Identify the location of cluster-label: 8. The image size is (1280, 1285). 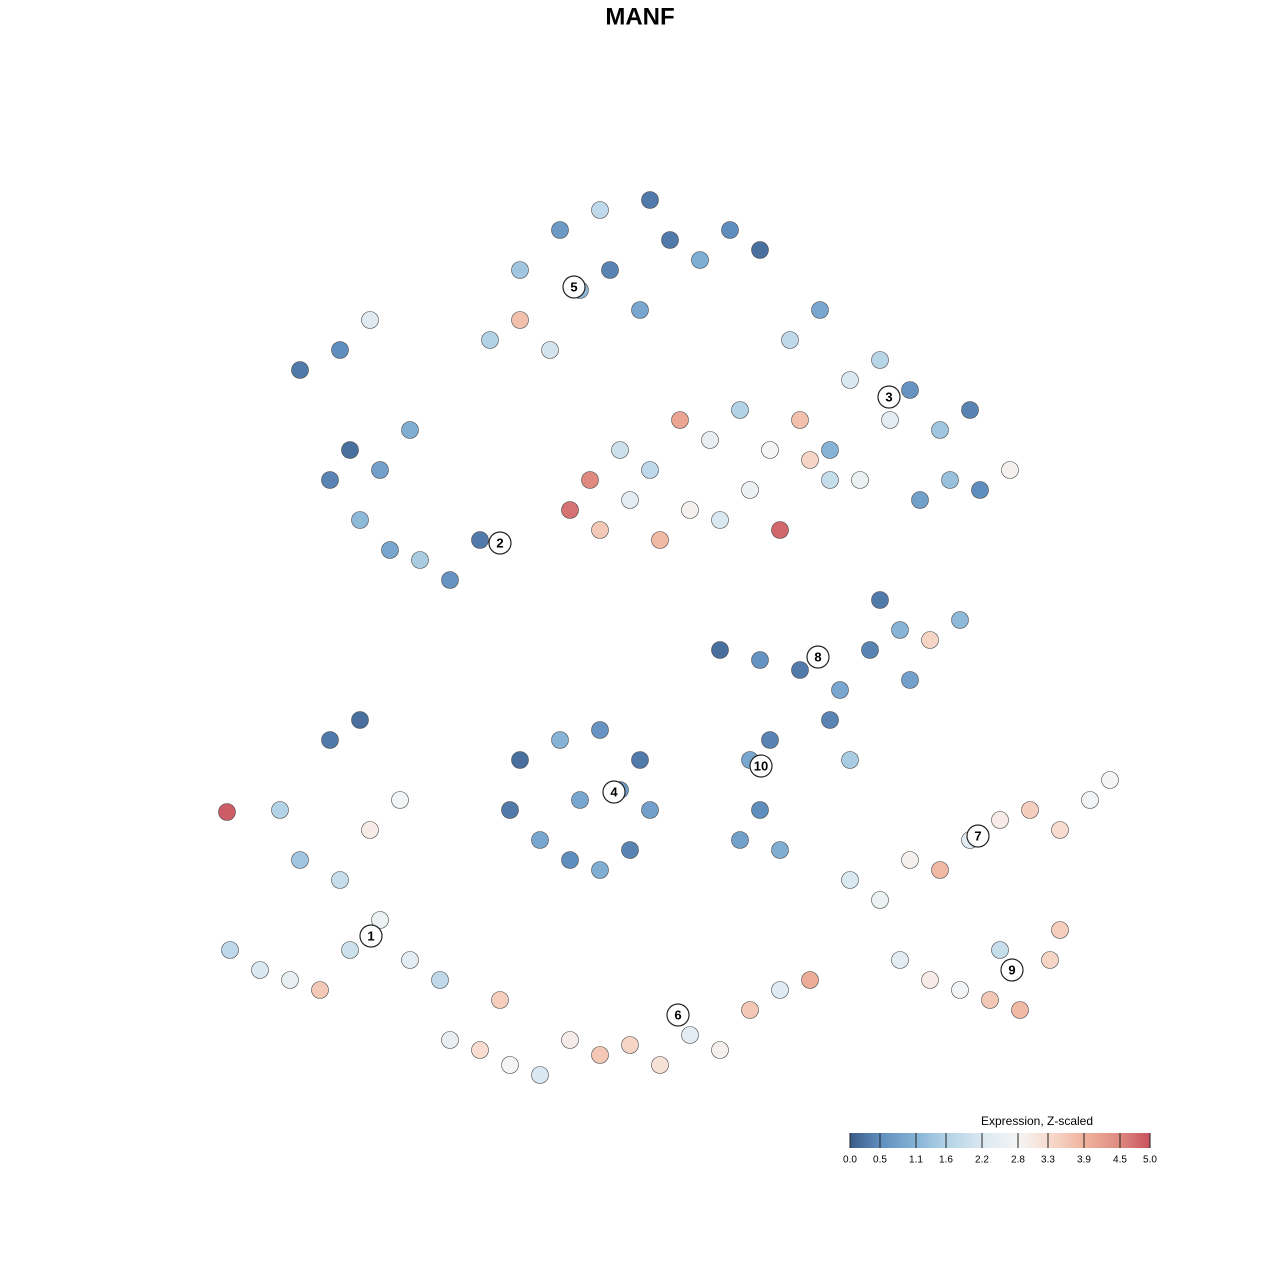
(817, 656).